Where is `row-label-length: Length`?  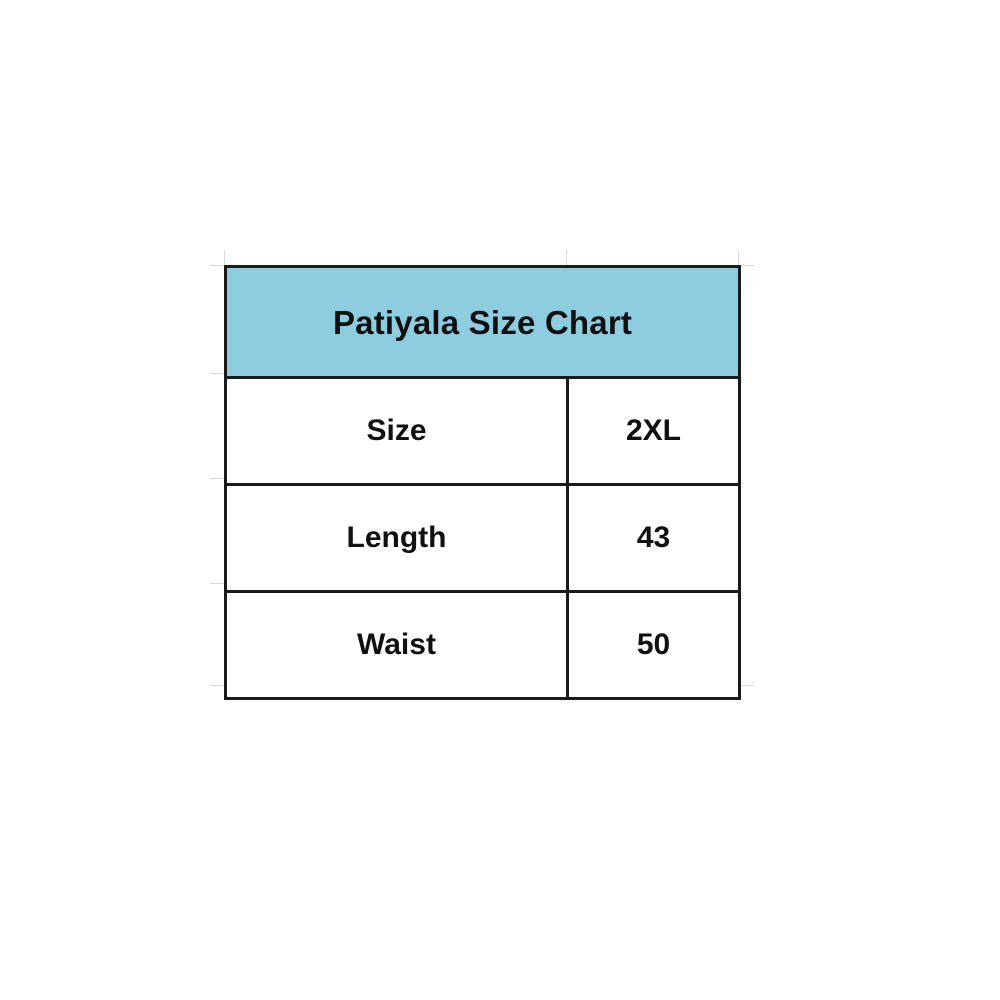 row-label-length: Length is located at coordinates (396, 538).